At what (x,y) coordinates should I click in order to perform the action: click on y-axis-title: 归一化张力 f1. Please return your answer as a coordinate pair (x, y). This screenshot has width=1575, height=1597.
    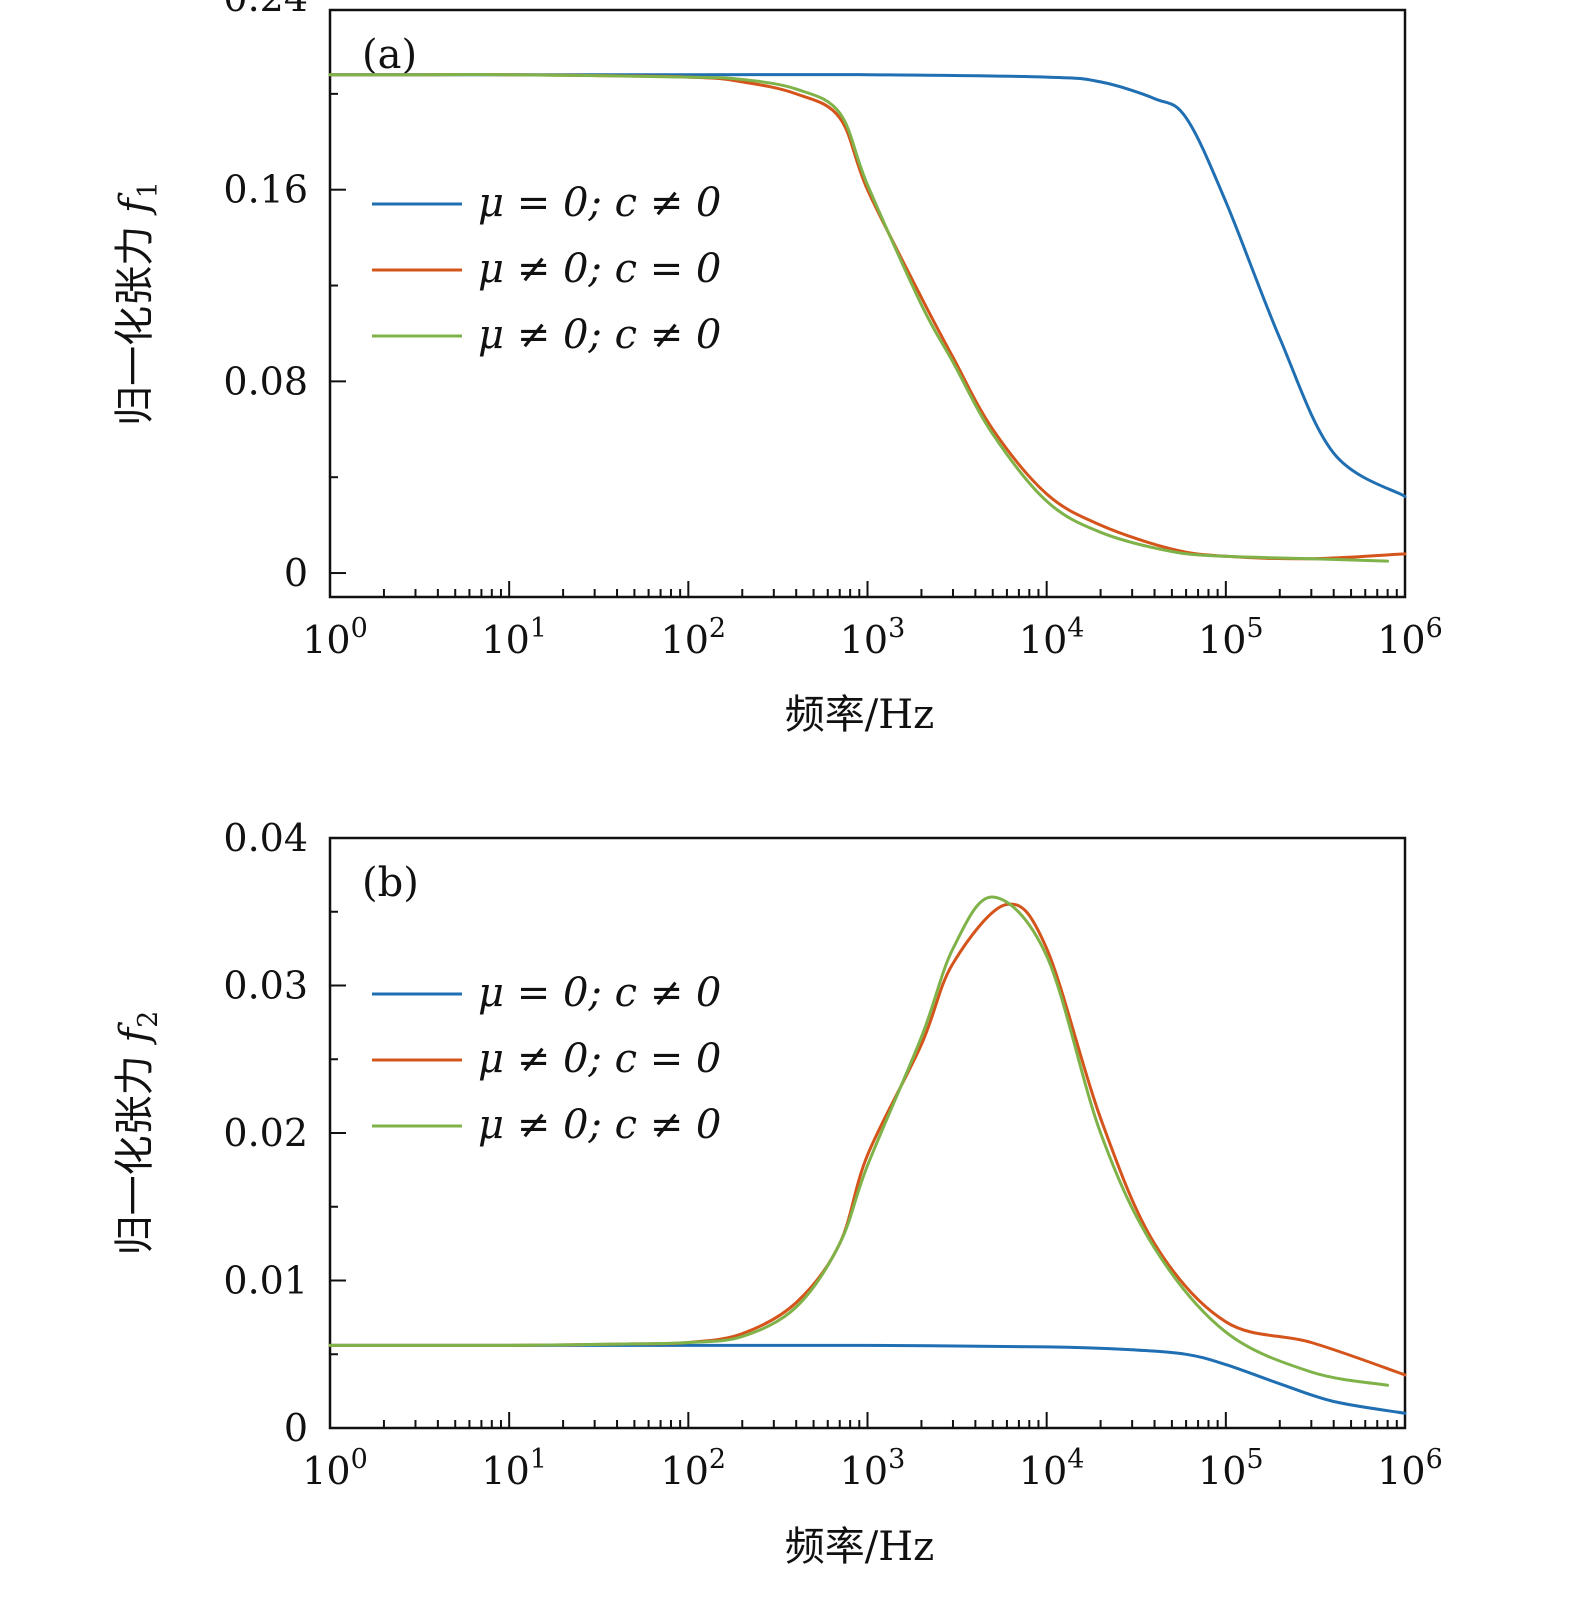
    Looking at the image, I should click on (138, 303).